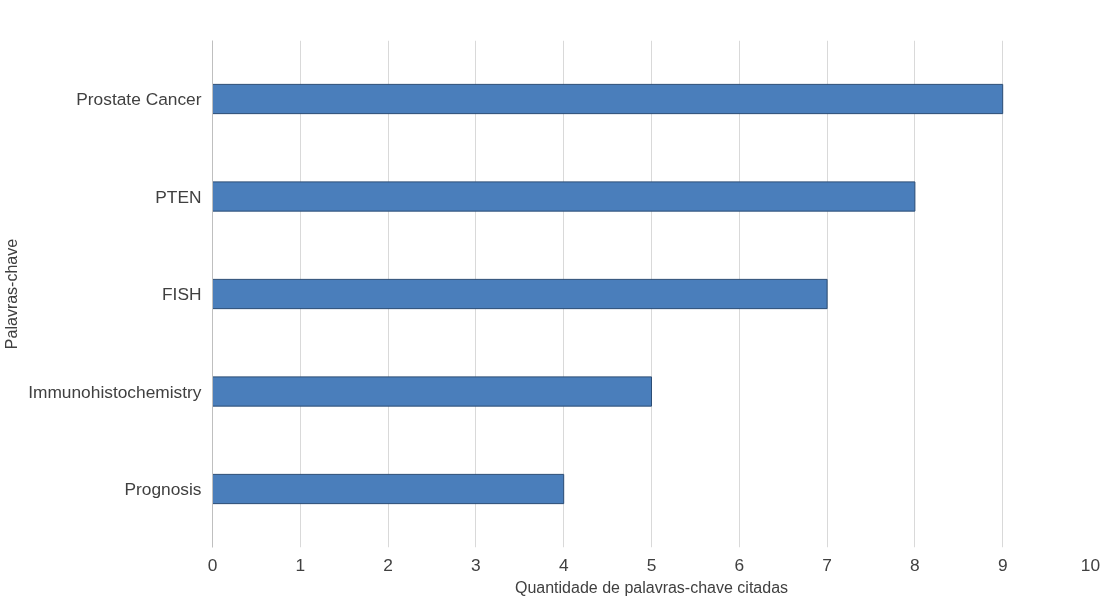 This screenshot has width=1118, height=606. Describe the element at coordinates (1090, 564) in the screenshot. I see `x-tick-label: 10` at that location.